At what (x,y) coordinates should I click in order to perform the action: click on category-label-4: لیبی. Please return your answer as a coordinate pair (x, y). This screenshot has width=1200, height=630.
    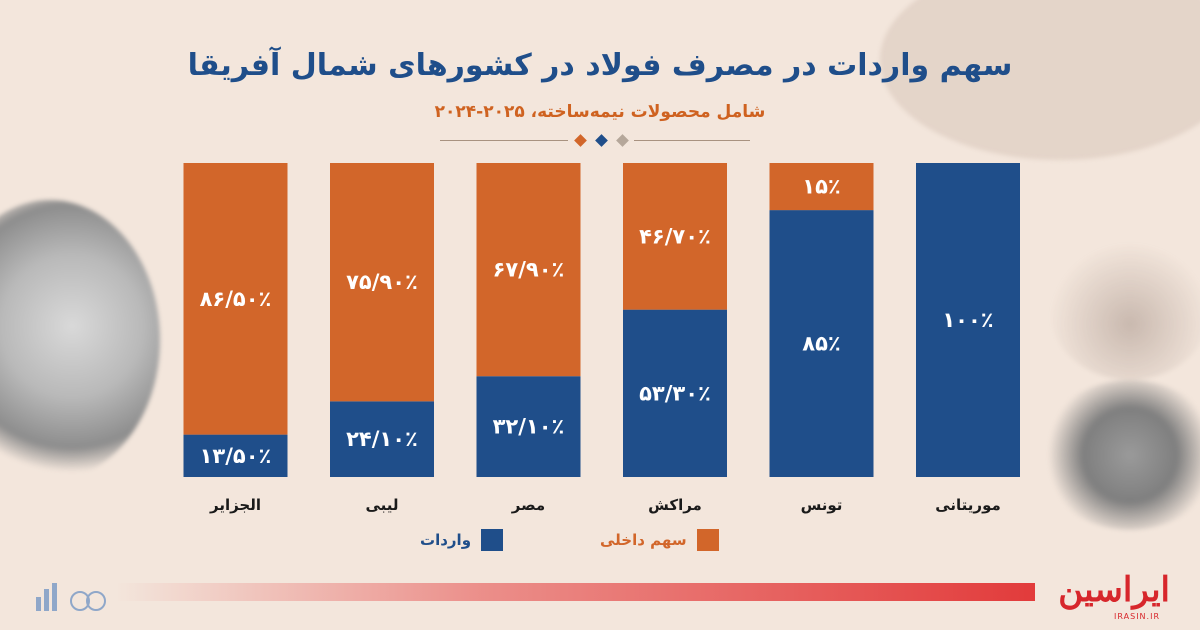
    Looking at the image, I should click on (382, 505).